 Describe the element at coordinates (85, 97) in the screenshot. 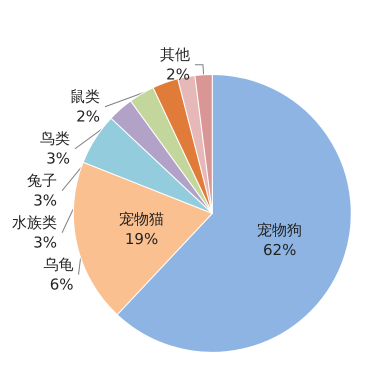

I see `slice-label: 鼠类` at that location.